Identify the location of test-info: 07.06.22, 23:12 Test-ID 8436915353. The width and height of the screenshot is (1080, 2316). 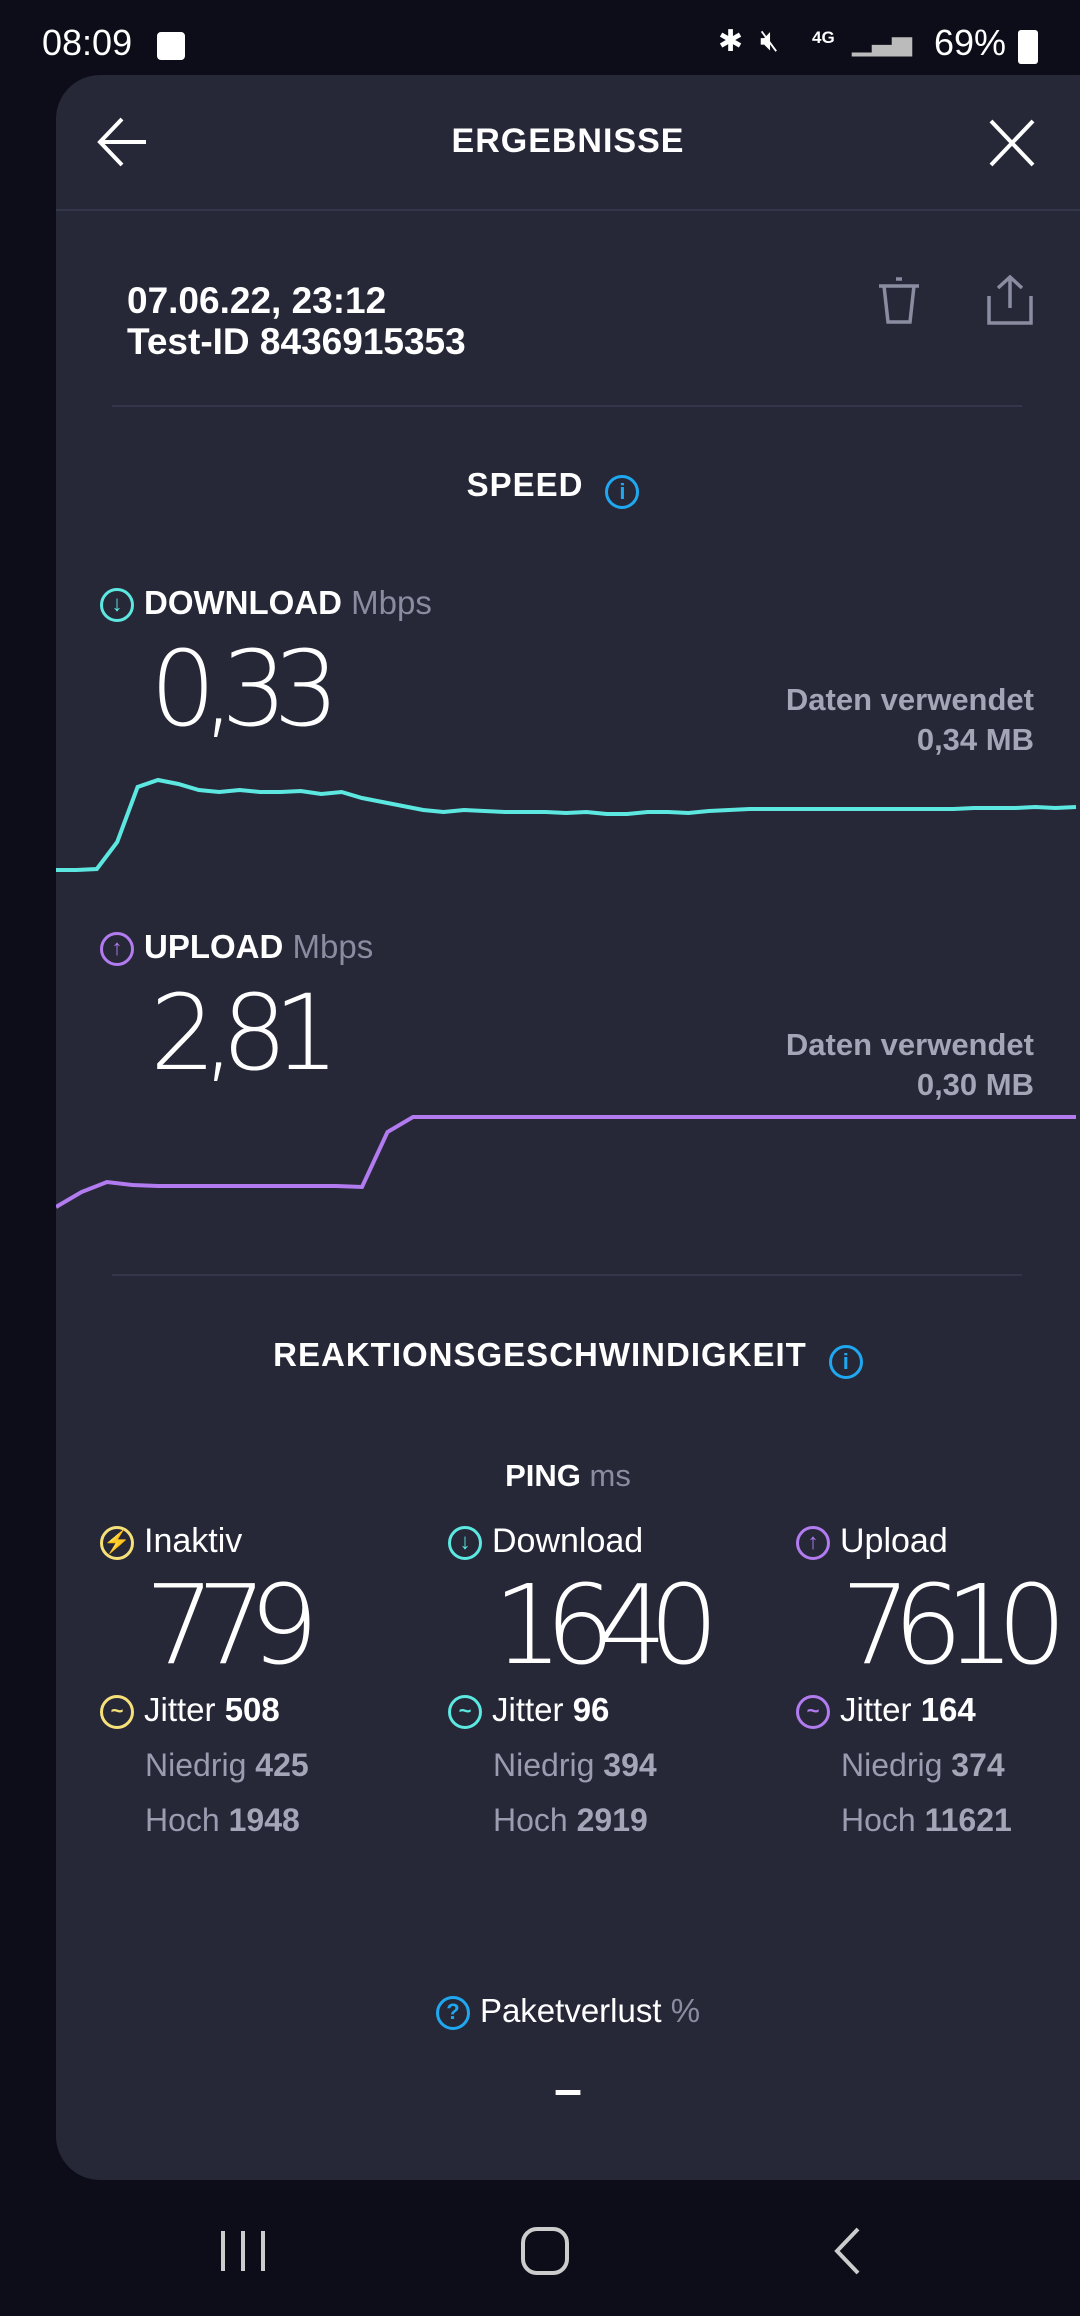
(296, 321).